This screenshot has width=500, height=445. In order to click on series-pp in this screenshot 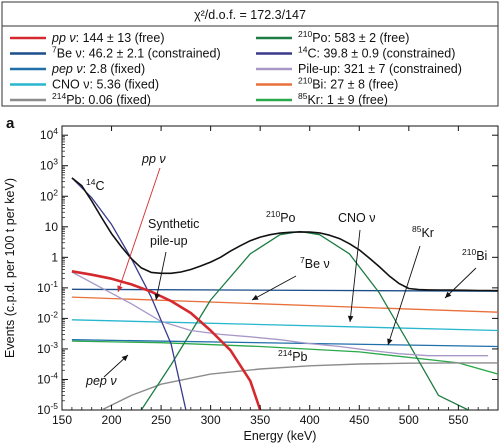, I will do `click(166, 340)`.